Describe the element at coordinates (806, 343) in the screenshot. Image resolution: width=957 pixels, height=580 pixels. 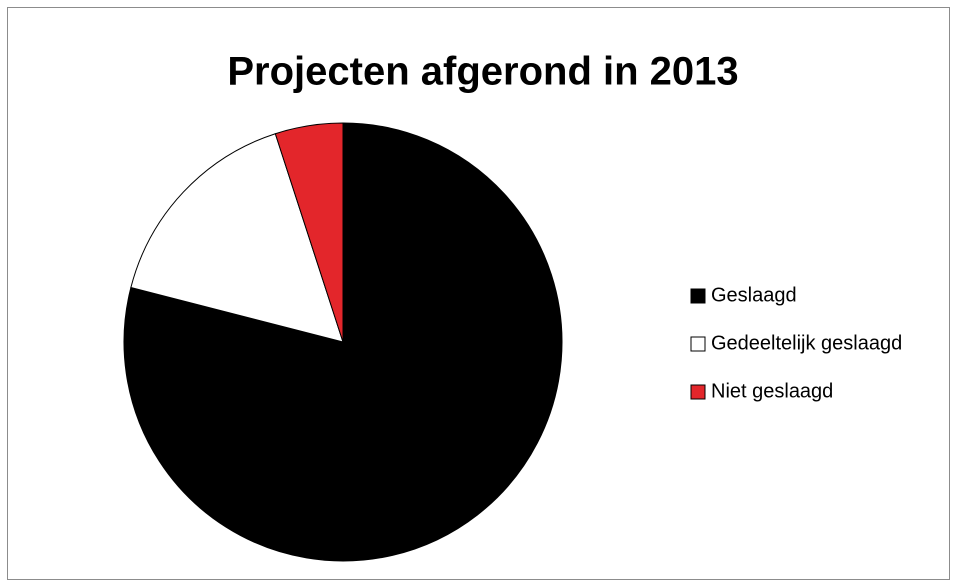
I see `legend-label: Gedeeltelijk geslaagd` at that location.